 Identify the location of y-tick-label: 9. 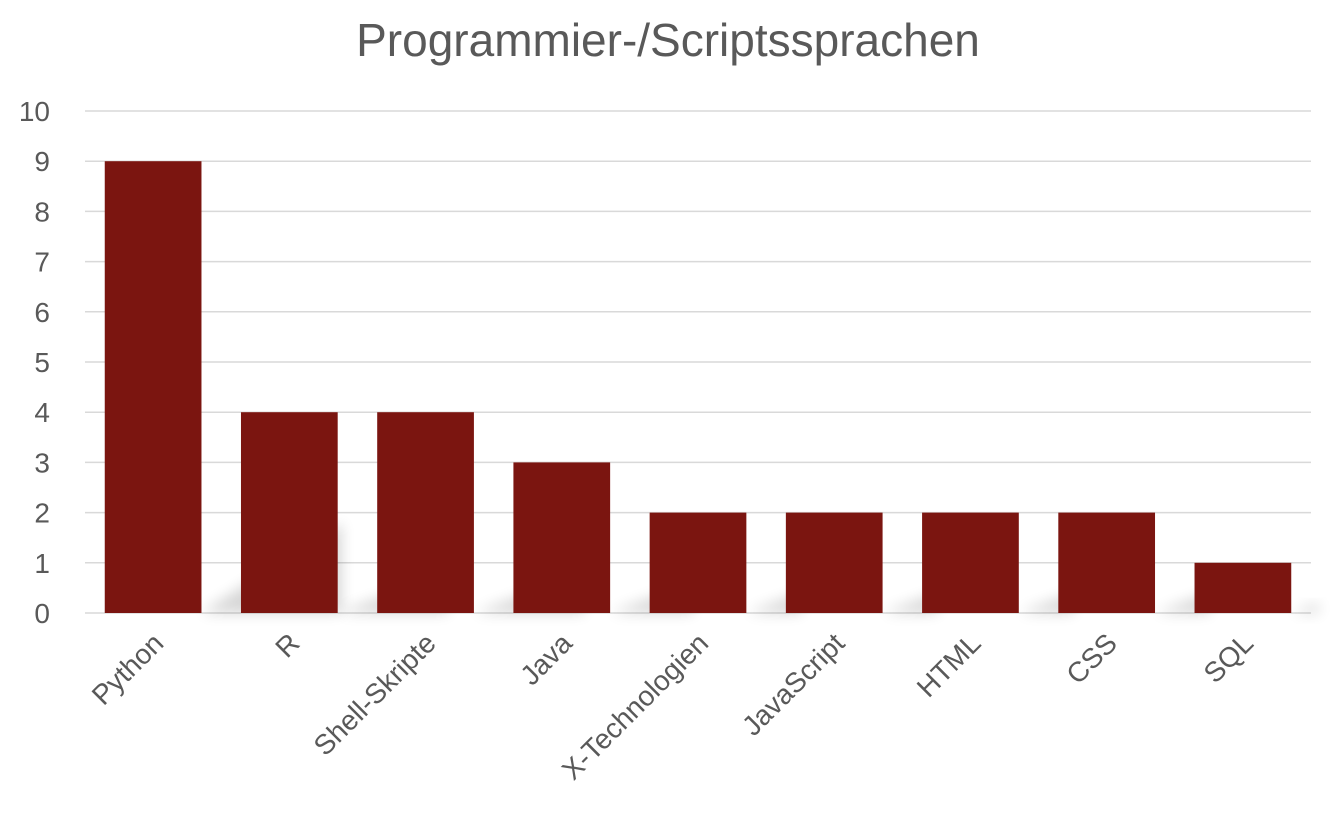
(42, 161).